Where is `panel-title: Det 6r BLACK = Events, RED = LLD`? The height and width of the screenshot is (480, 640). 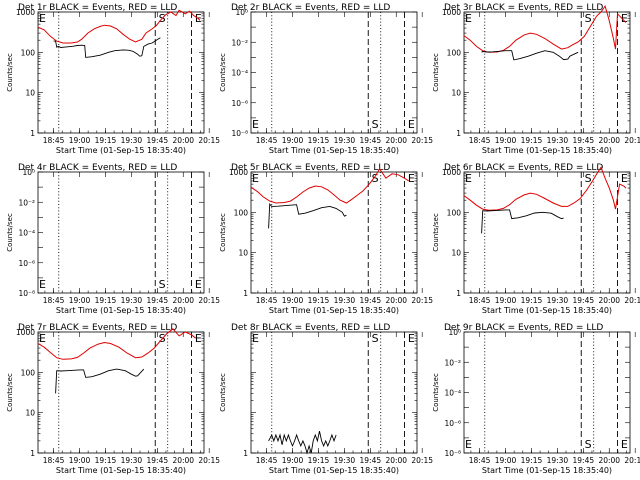
panel-title: Det 6r BLACK = Events, RED = LLD is located at coordinates (523, 168).